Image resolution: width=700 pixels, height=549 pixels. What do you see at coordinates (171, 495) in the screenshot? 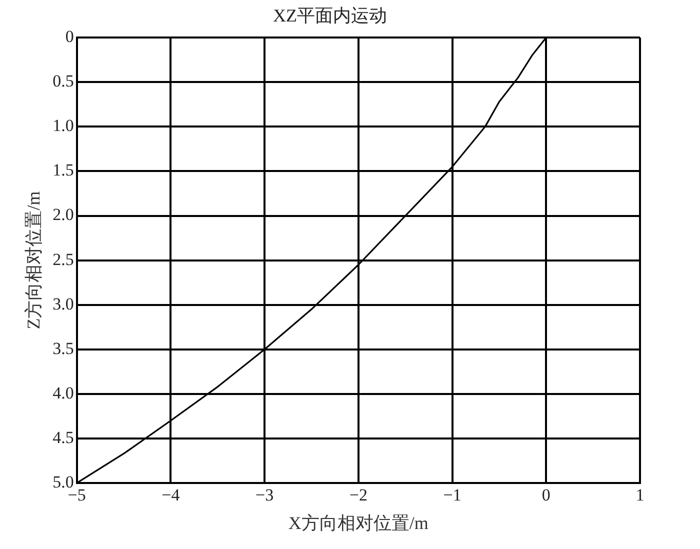
I see `x-tick-label: −4` at bounding box center [171, 495].